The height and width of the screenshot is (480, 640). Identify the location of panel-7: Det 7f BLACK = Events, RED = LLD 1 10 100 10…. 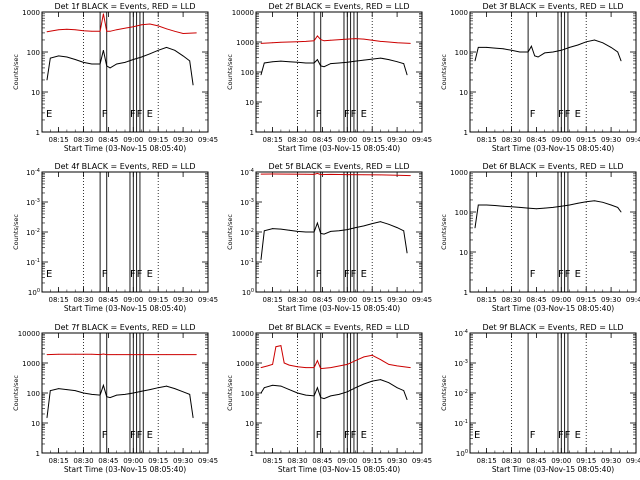
(115, 398).